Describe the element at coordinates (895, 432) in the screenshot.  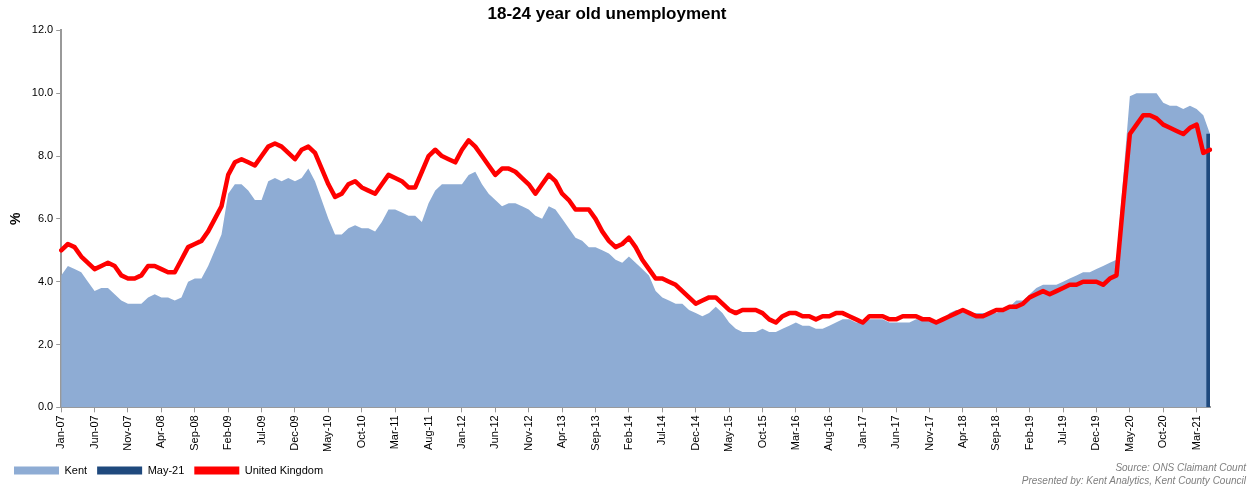
I see `x-tick-label: Jun-17` at that location.